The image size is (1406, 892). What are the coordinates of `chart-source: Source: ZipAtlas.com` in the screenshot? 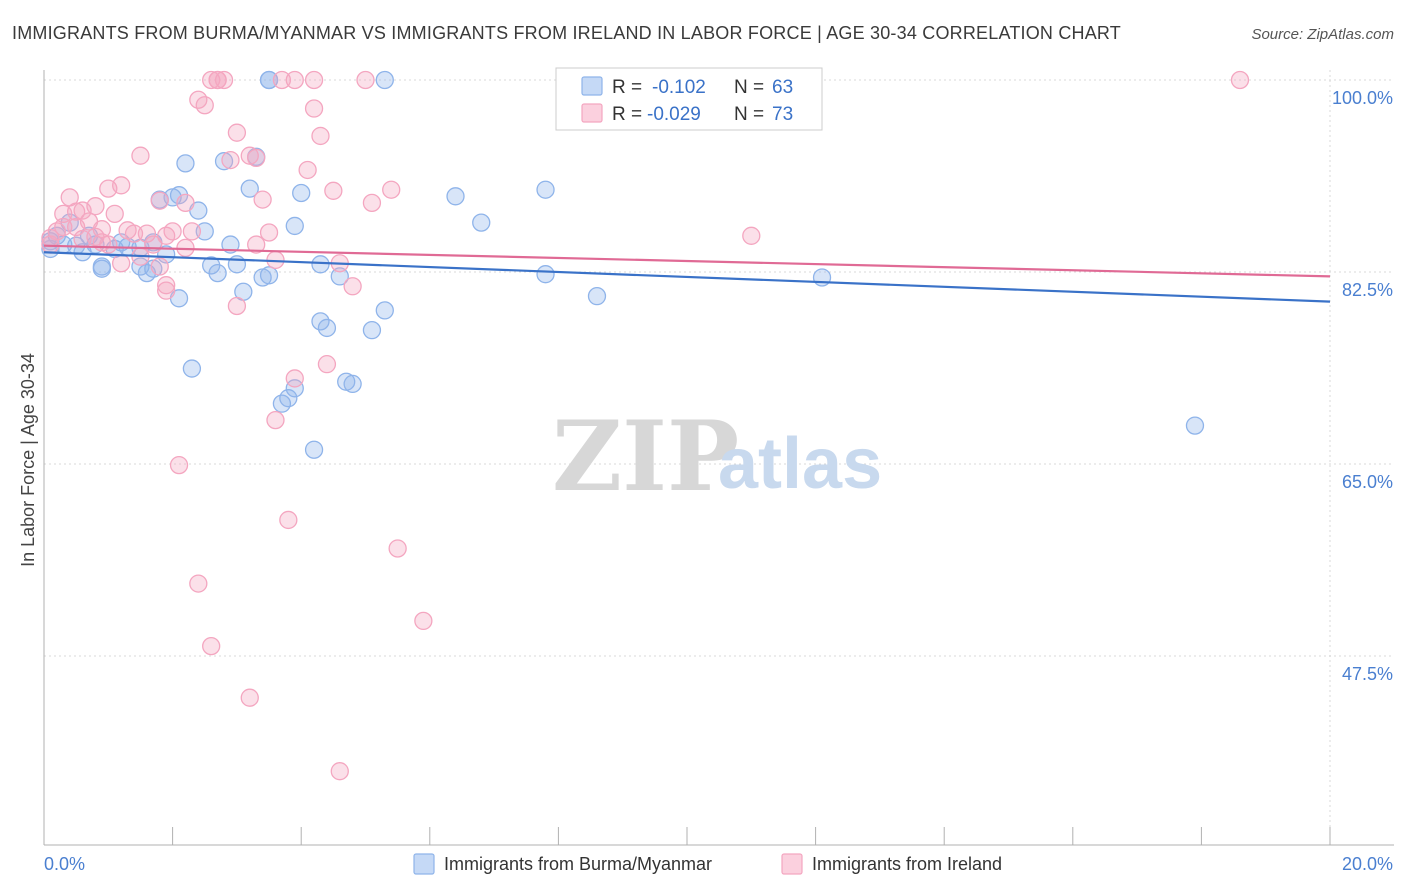 It's located at (1322, 34).